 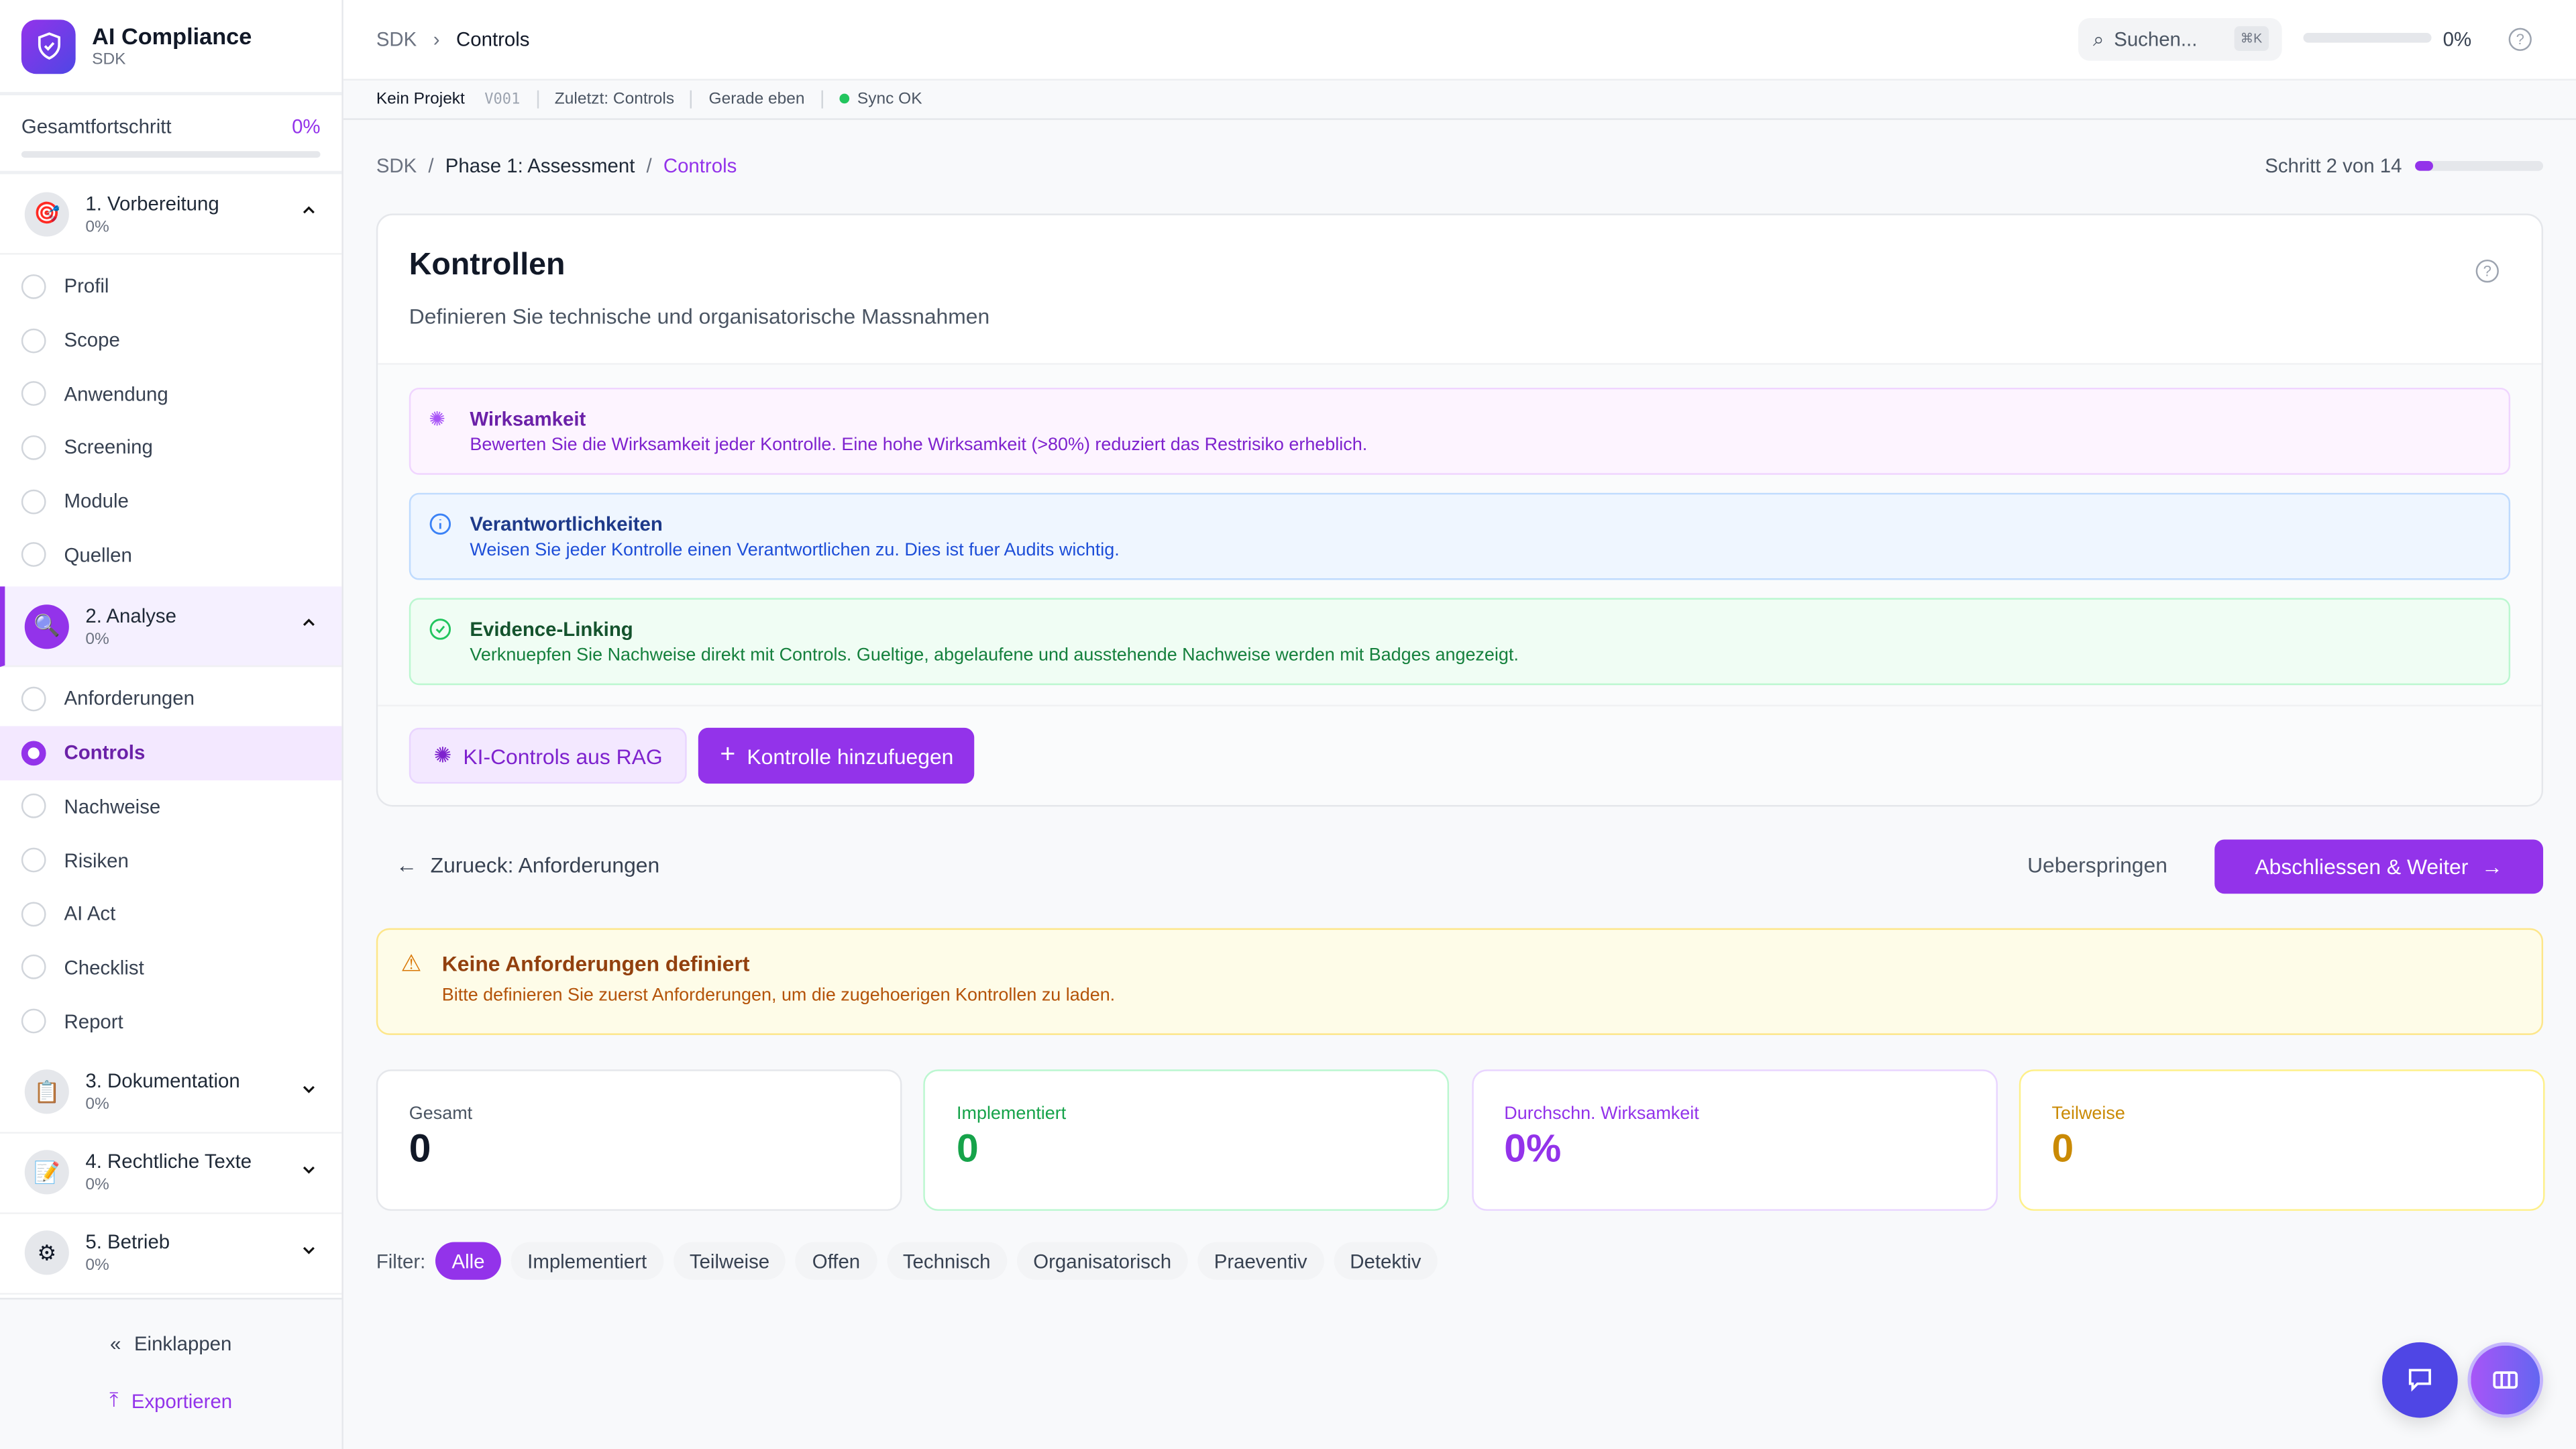 I want to click on sidebar-item-scope: Scope, so click(x=170, y=340).